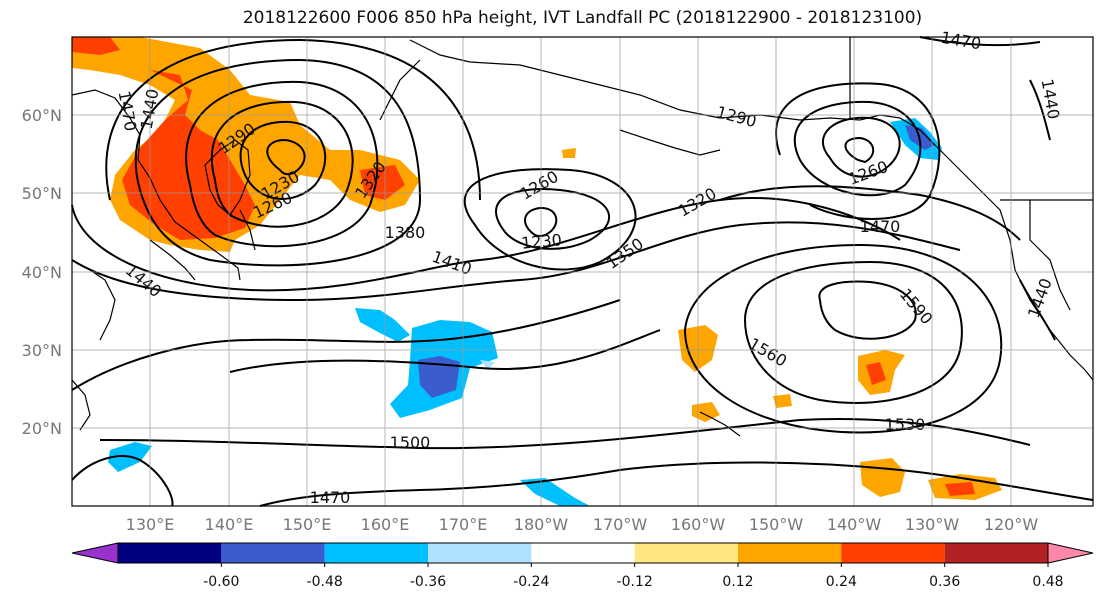  I want to click on lon-tick-label: 140°W, so click(854, 524).